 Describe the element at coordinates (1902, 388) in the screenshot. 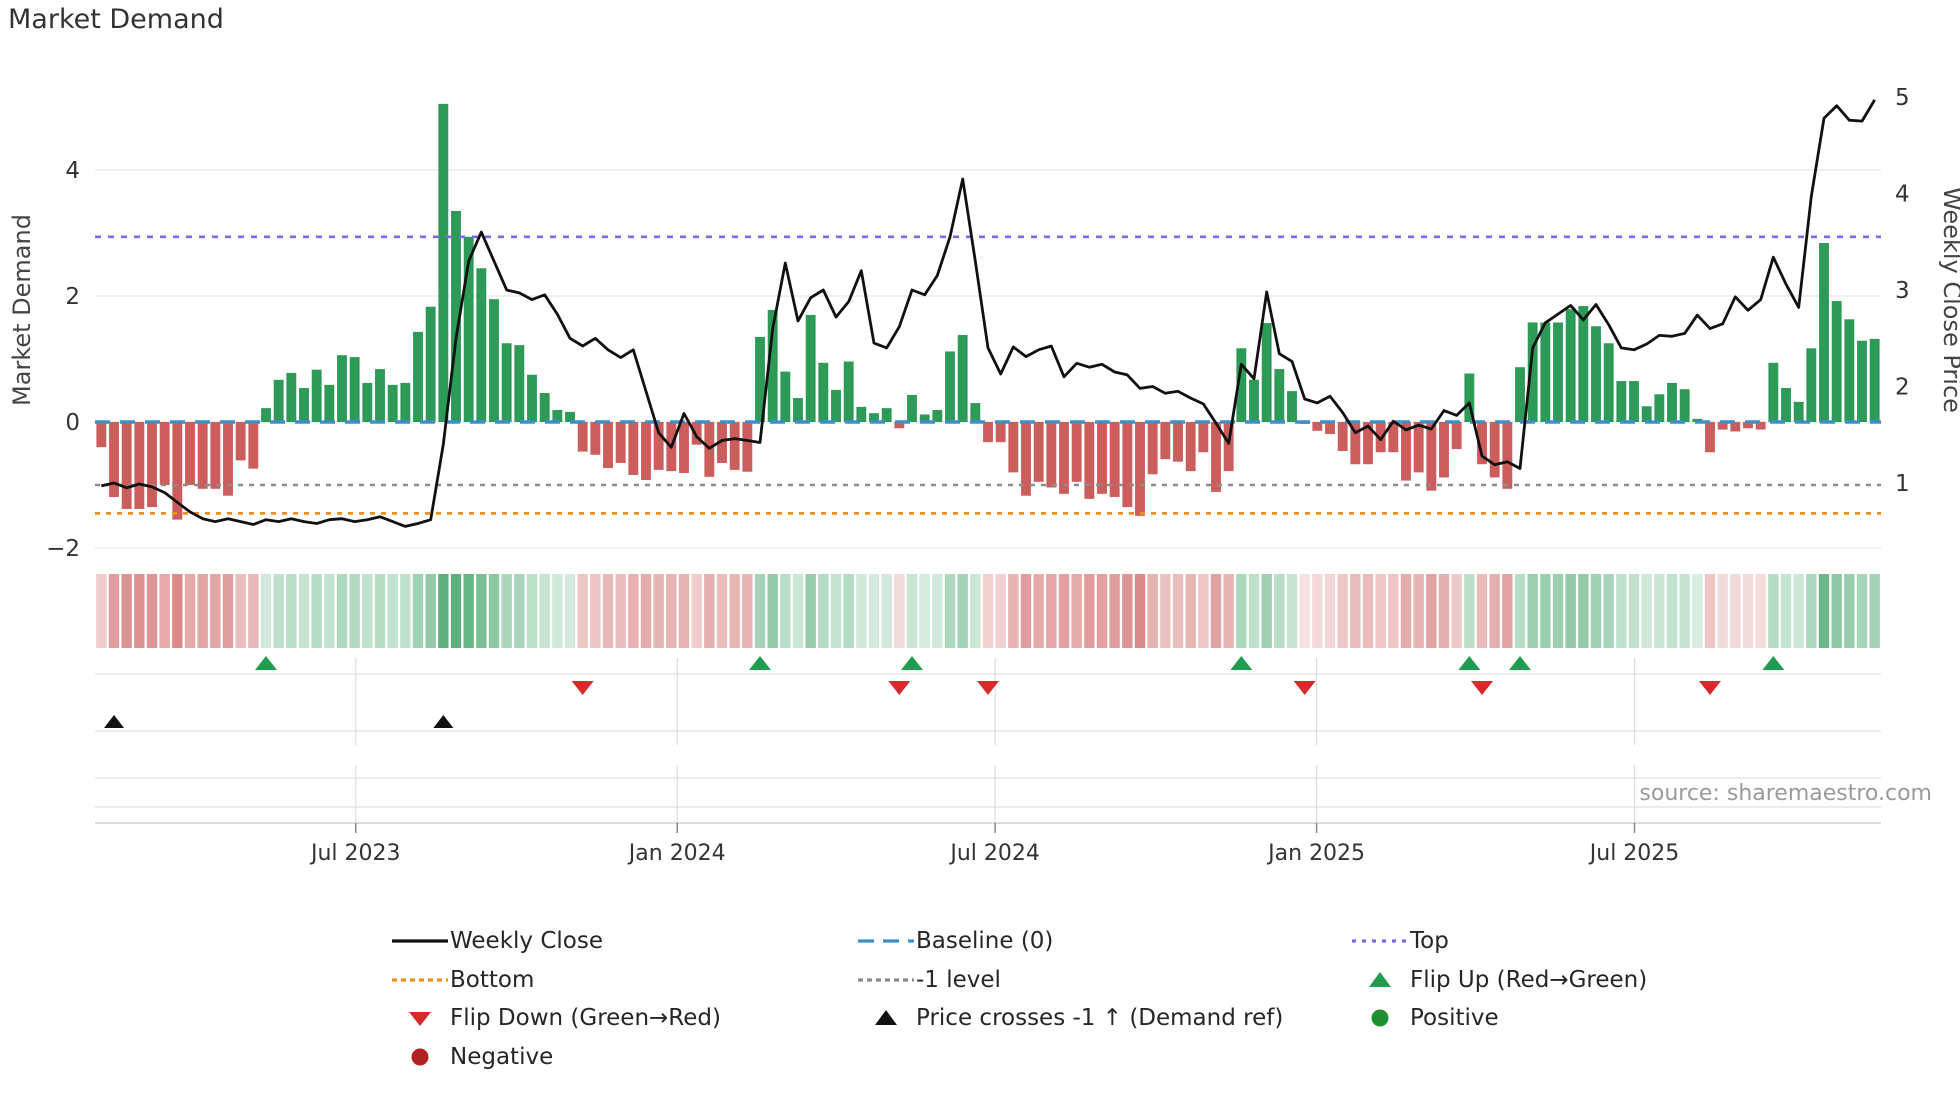

I see `right-tick-label: 2` at that location.